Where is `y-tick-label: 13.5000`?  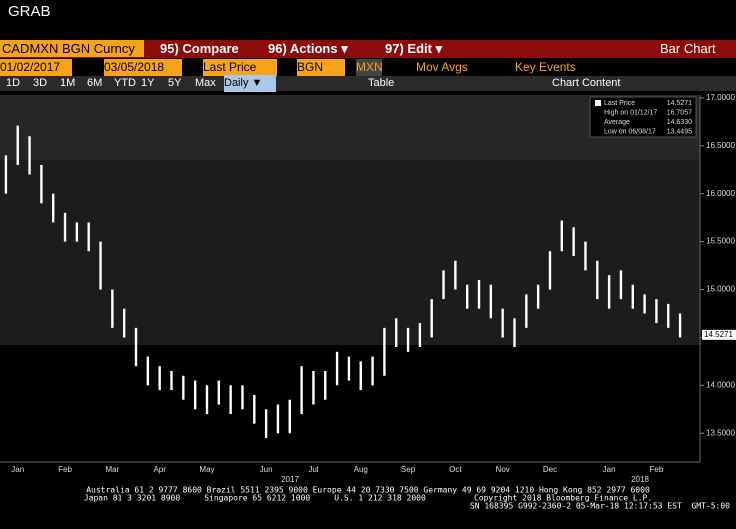 y-tick-label: 13.5000 is located at coordinates (720, 432).